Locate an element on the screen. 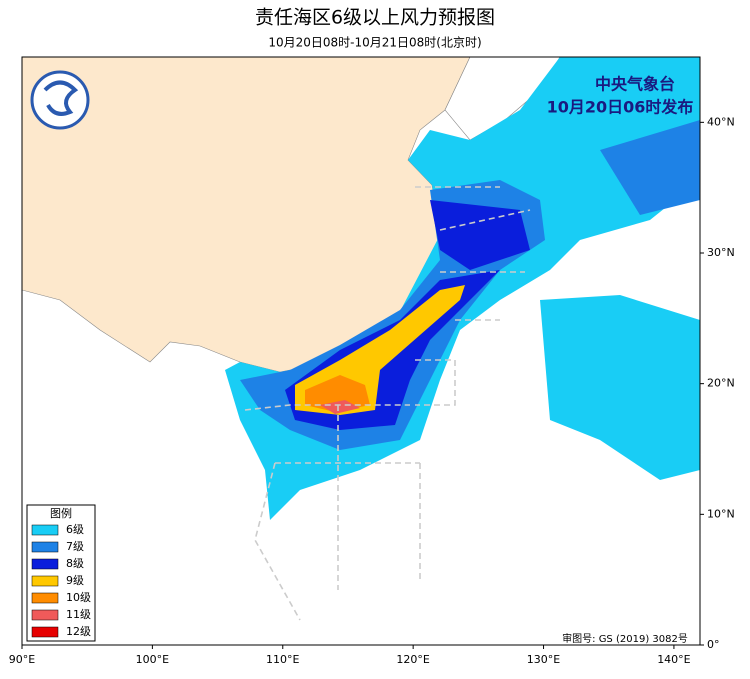  legend-title: 图例 is located at coordinates (61, 513).